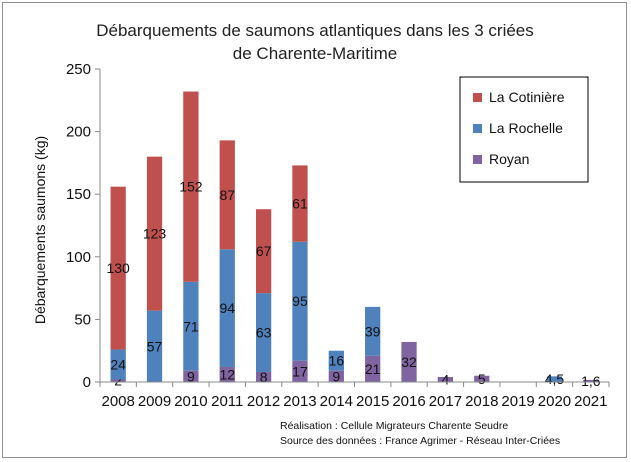 This screenshot has width=631, height=462. I want to click on data-label: 95, so click(300, 301).